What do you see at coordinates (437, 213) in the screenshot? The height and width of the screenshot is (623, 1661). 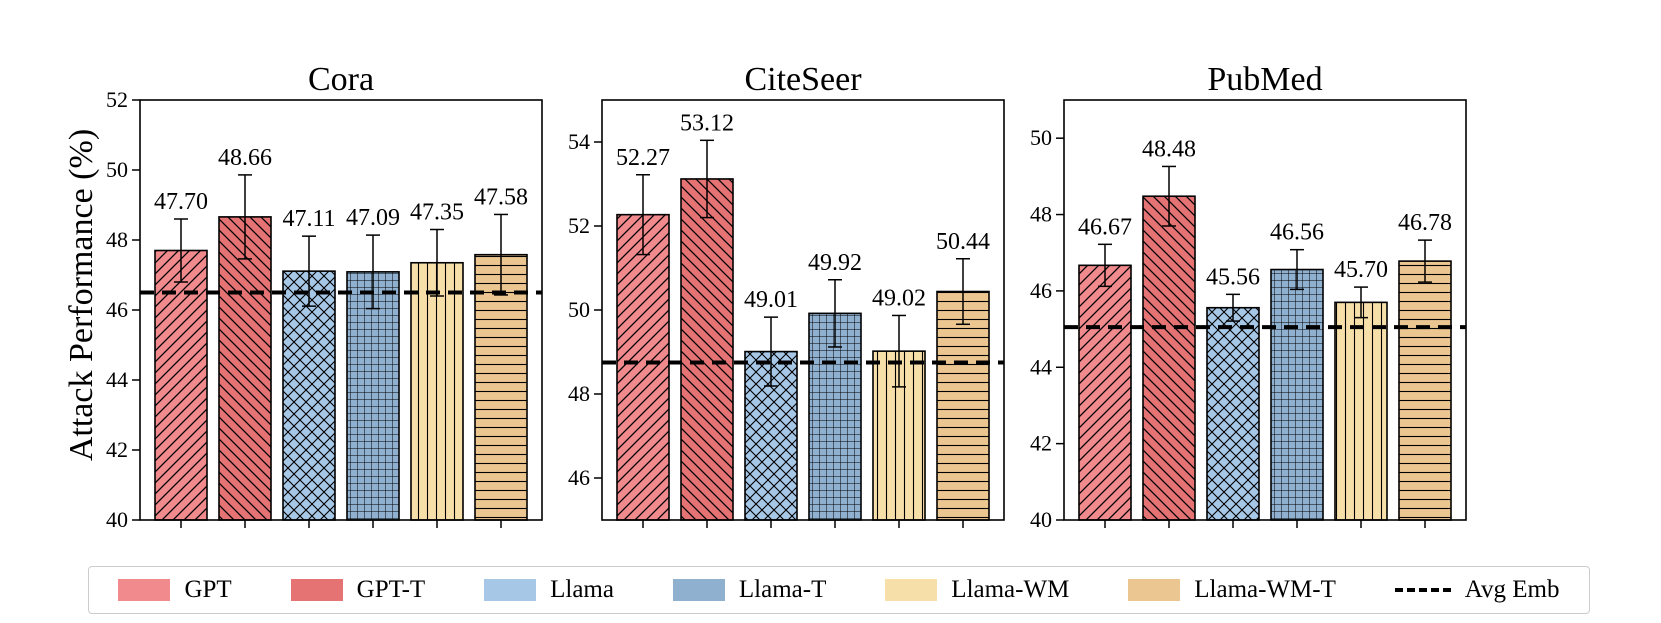 I see `data-label: 47.35` at bounding box center [437, 213].